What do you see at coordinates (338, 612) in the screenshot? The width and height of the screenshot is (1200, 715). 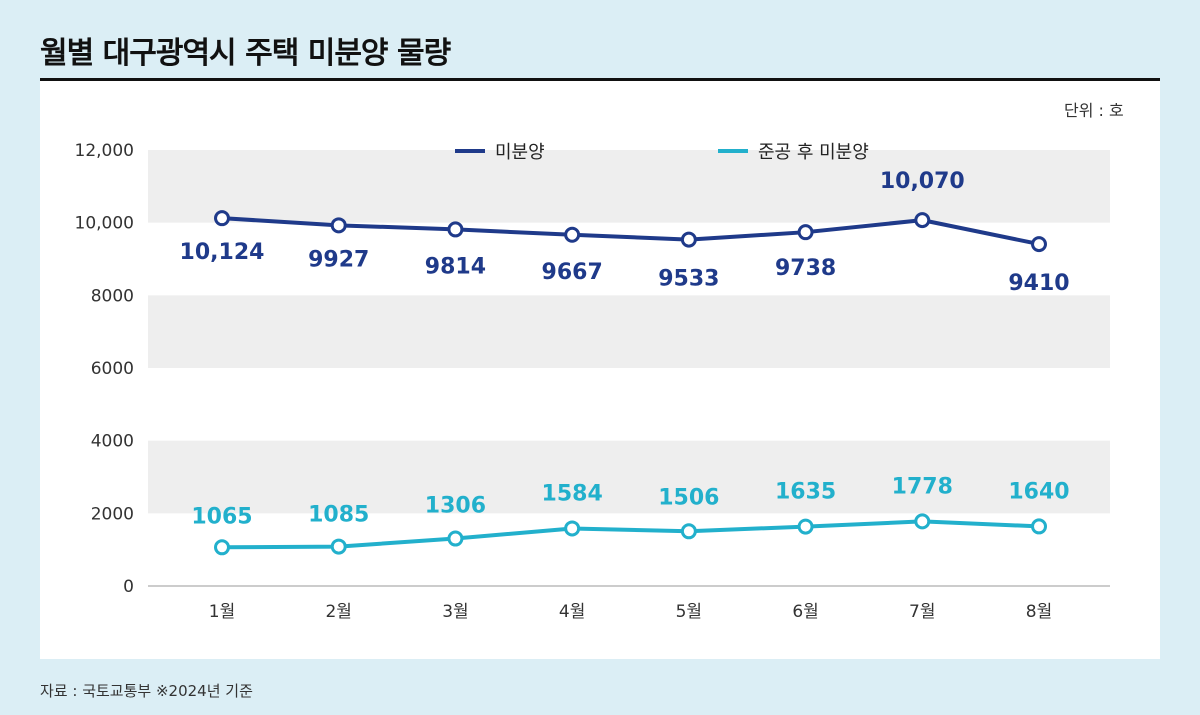 I see `x-tick-label: 2월` at bounding box center [338, 612].